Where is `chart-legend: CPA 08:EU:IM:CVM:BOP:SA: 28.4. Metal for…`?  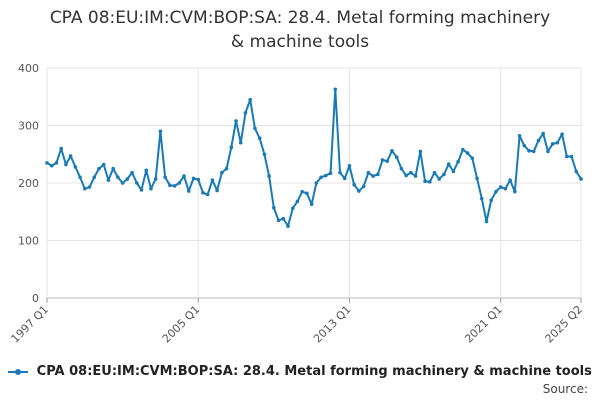 chart-legend: CPA 08:EU:IM:CVM:BOP:SA: 28.4. Metal for… is located at coordinates (300, 371).